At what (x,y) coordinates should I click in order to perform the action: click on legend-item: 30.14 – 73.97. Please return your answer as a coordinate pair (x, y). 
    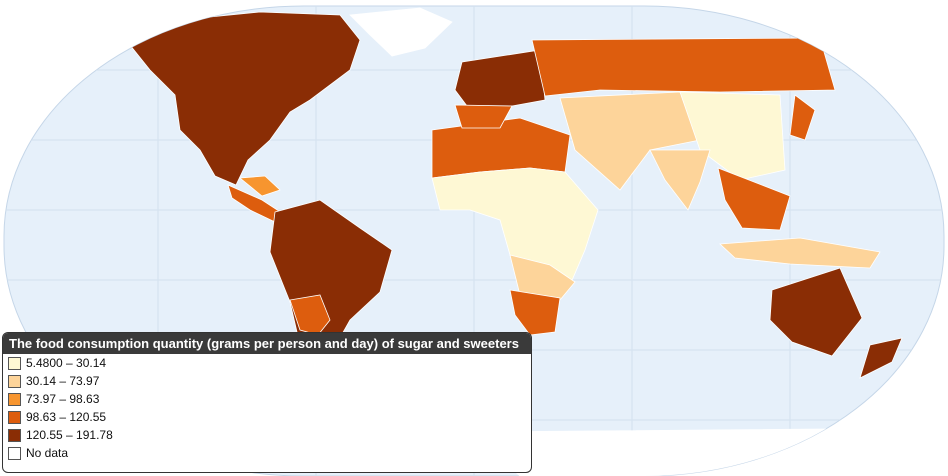
    Looking at the image, I should click on (267, 381).